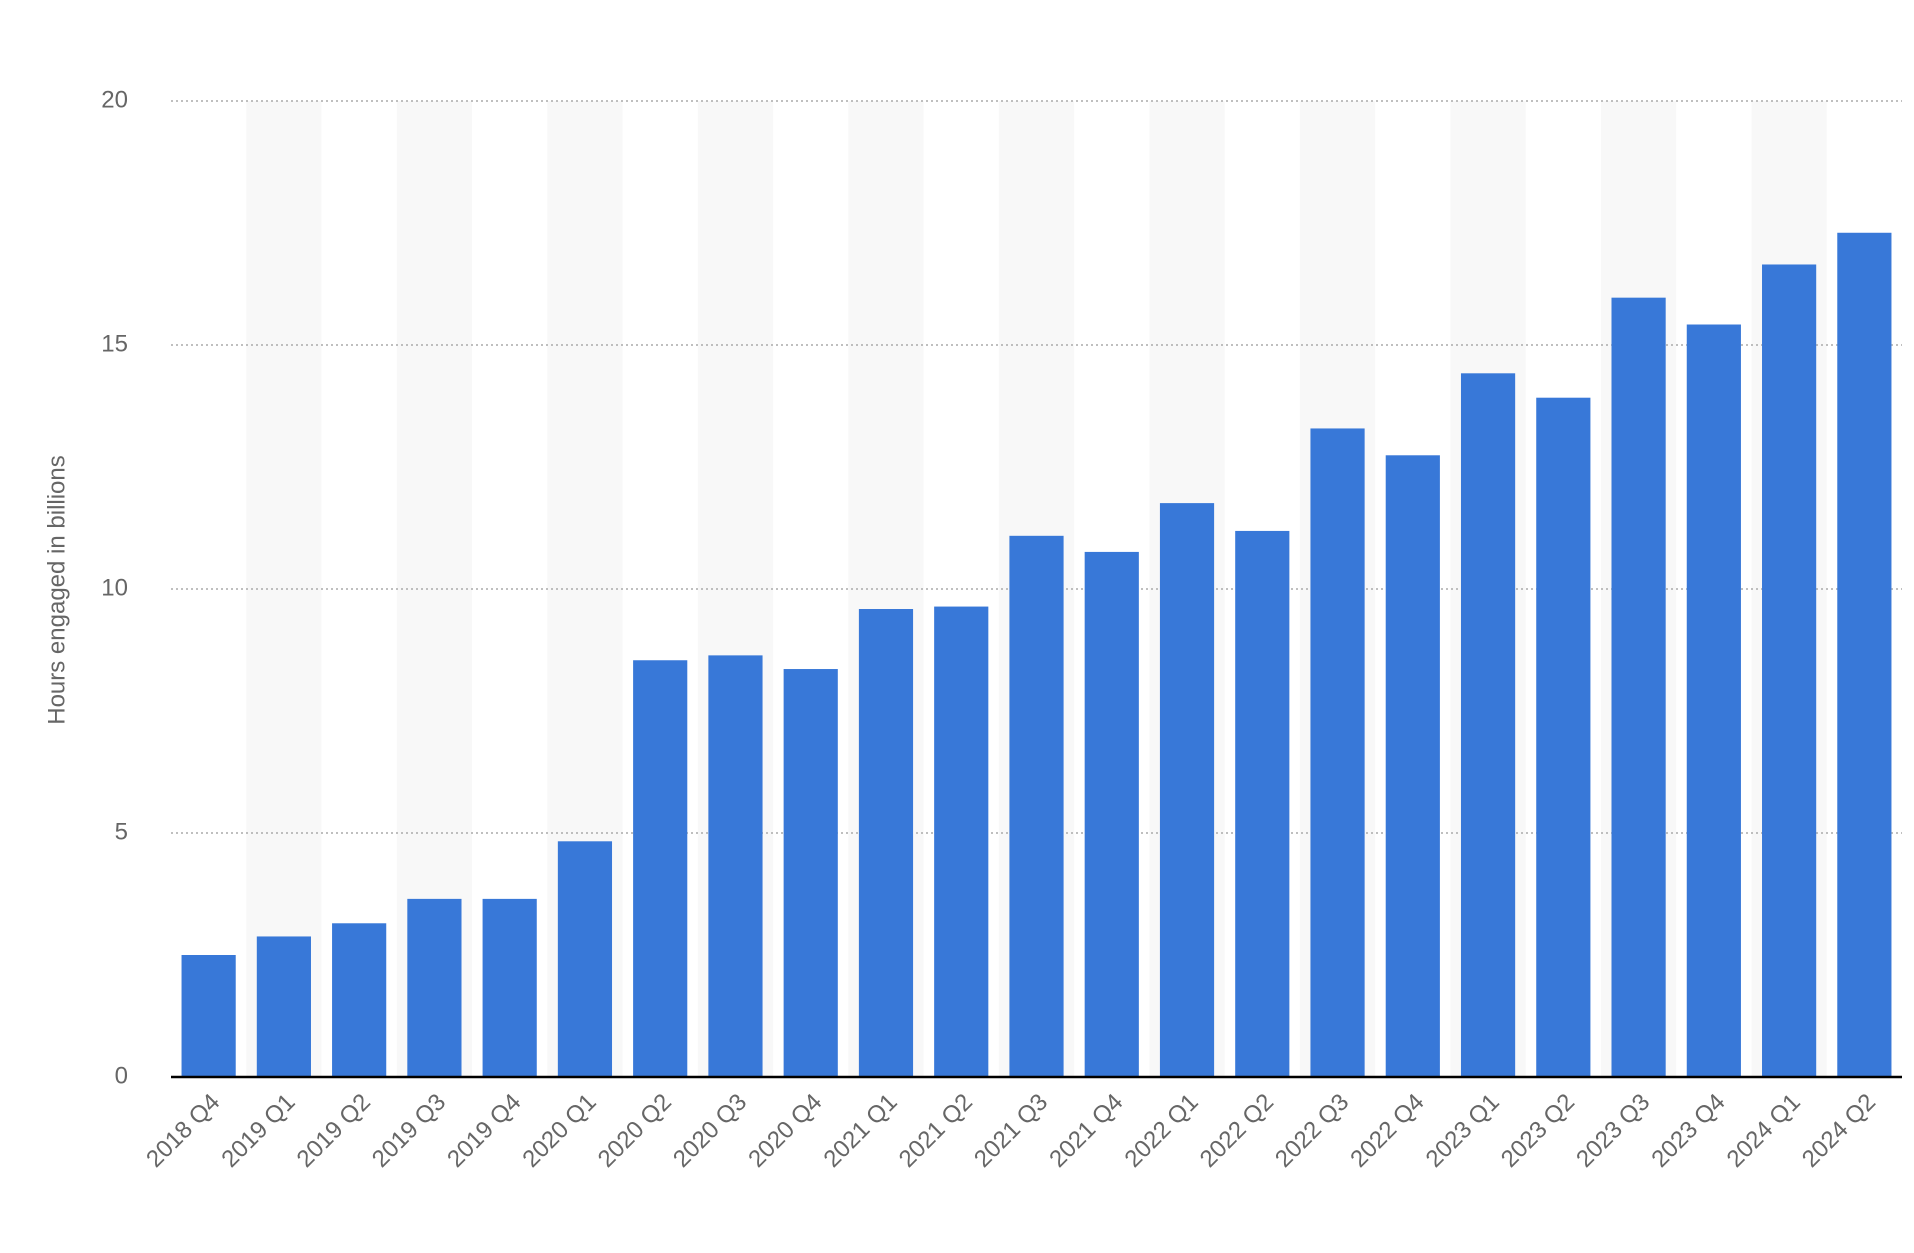 The image size is (1914, 1253). Describe the element at coordinates (258, 1131) in the screenshot. I see `x-tick-label: 2019 Q1` at that location.